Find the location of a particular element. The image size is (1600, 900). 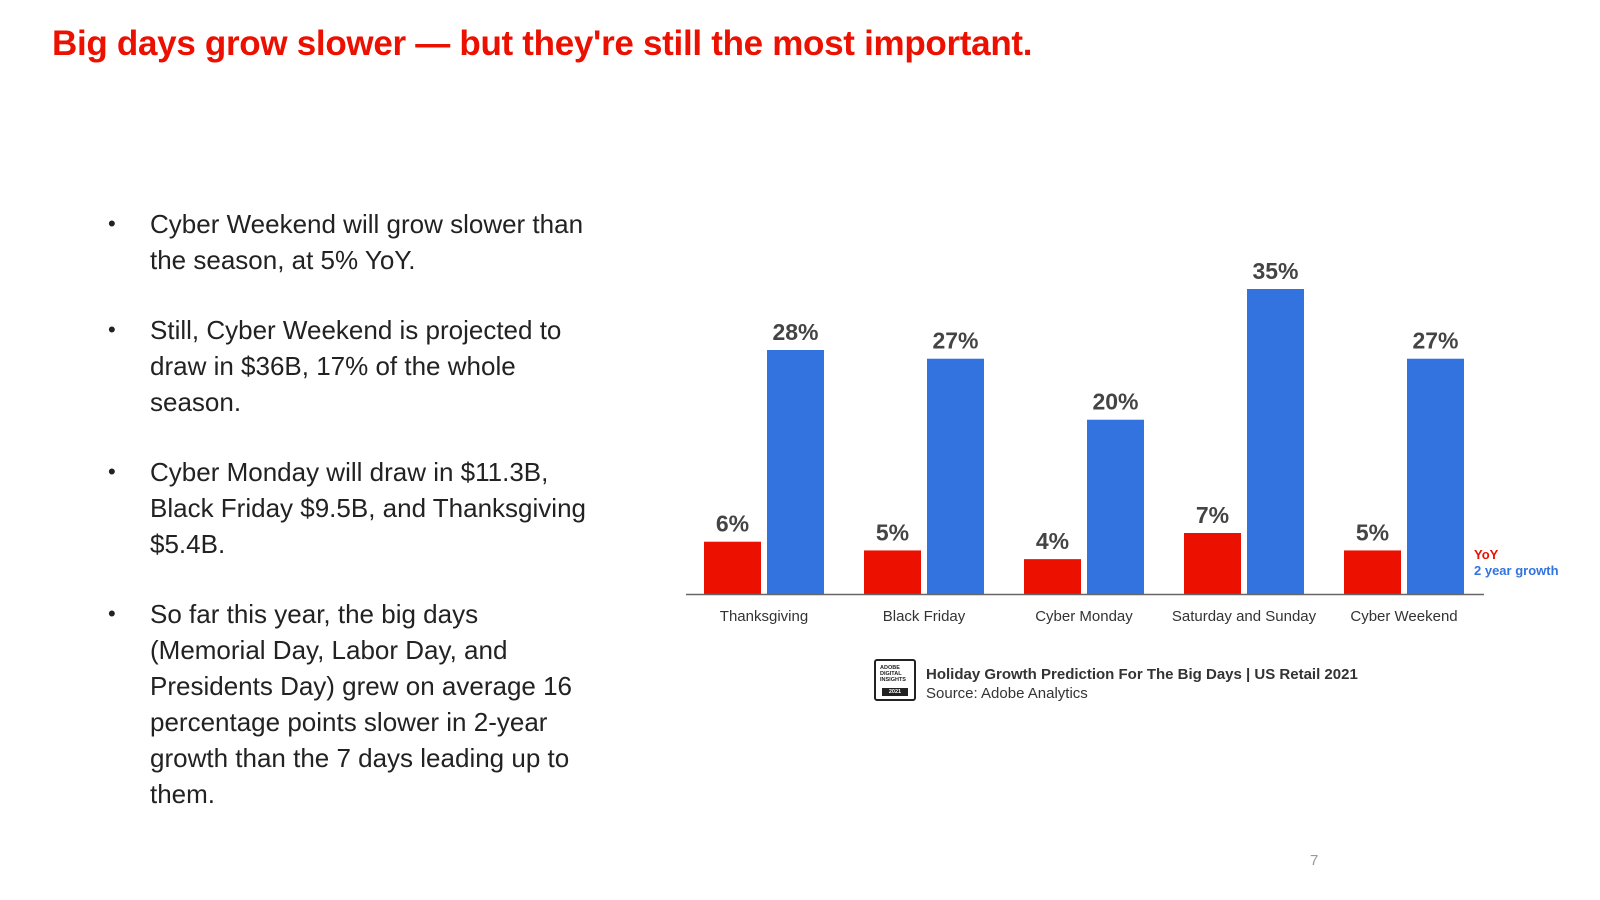

chart-caption-source: Source: Adobe Analytics is located at coordinates (1007, 693).